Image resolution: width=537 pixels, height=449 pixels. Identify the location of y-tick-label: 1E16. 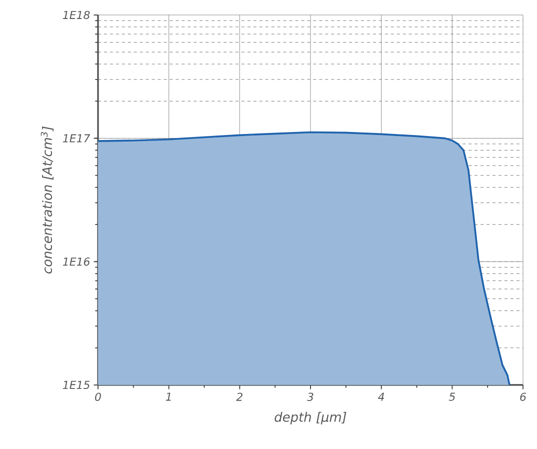
(76, 261).